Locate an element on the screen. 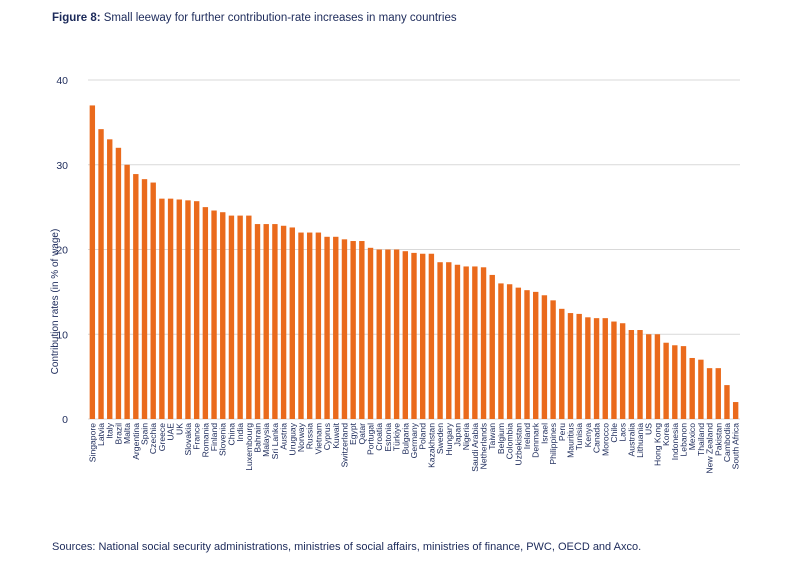 Image resolution: width=788 pixels, height=581 pixels. x-tick-label: Mexico is located at coordinates (692, 436).